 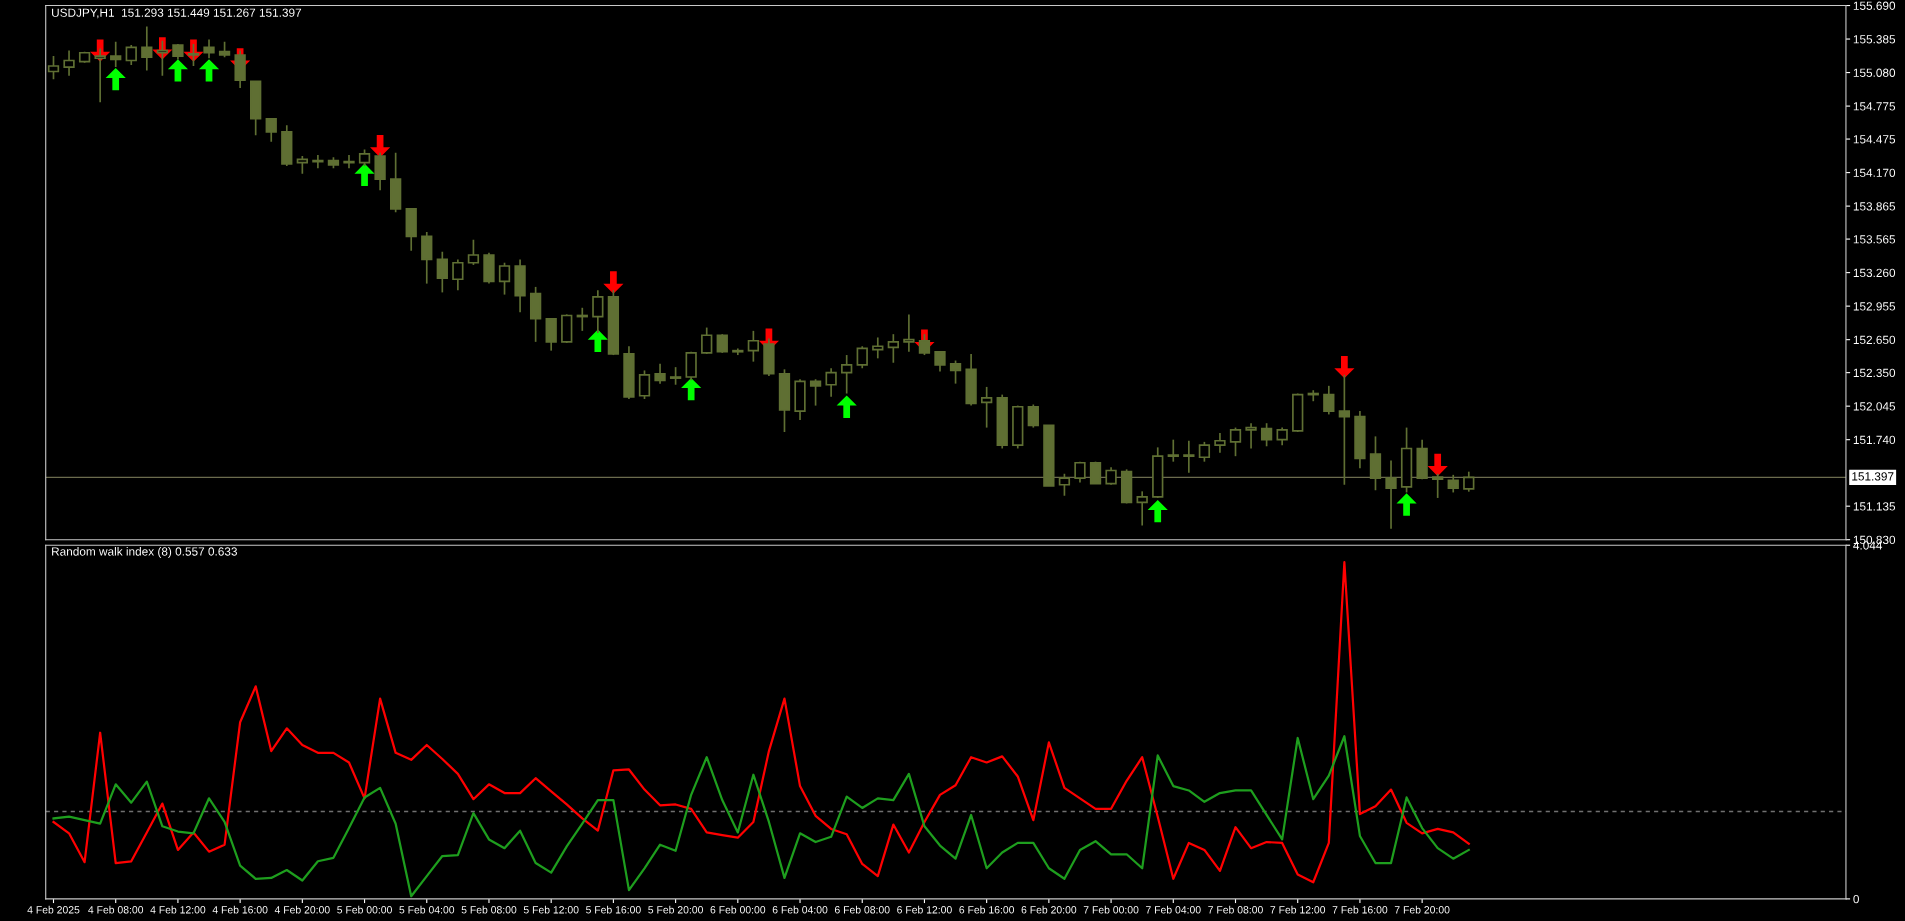 I want to click on x-tick-label: 5 Feb 00:00, so click(x=364, y=909).